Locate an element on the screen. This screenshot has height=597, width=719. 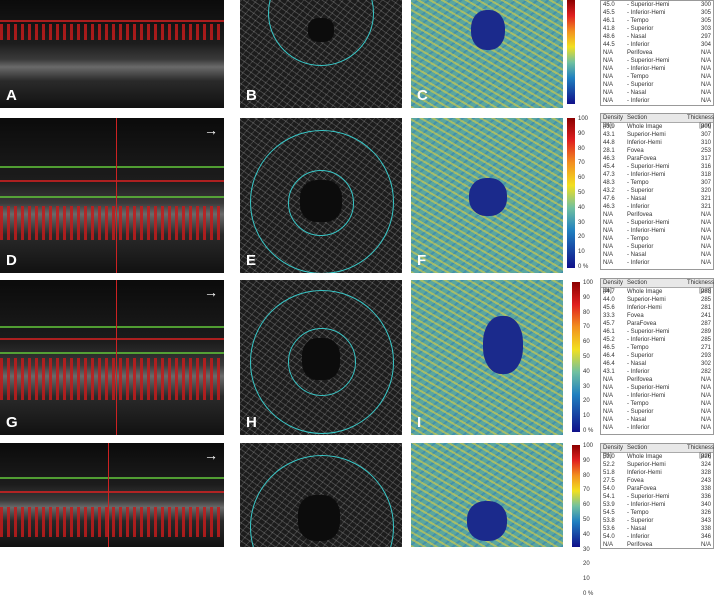
cell-thickness: 287 is located at coordinates (705, 324).